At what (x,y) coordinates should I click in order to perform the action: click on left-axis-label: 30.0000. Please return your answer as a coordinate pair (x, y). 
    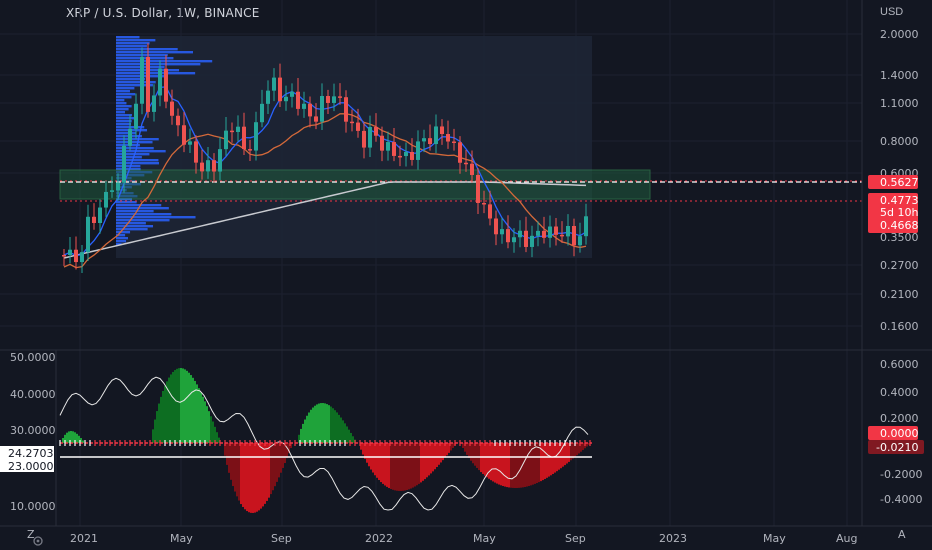
    Looking at the image, I should click on (33, 430).